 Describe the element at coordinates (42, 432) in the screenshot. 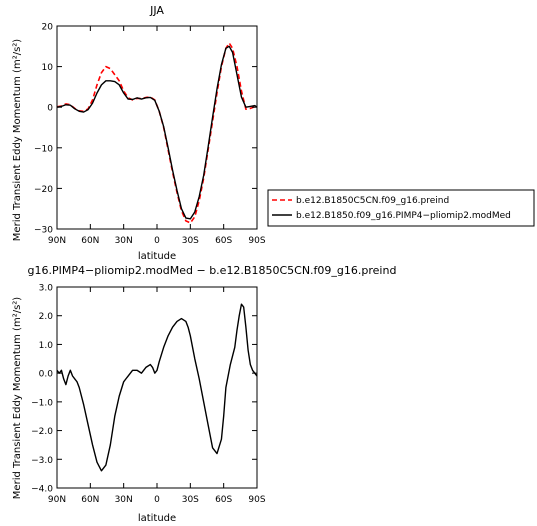

I see `bottom-y-tick-label: −2.0` at that location.